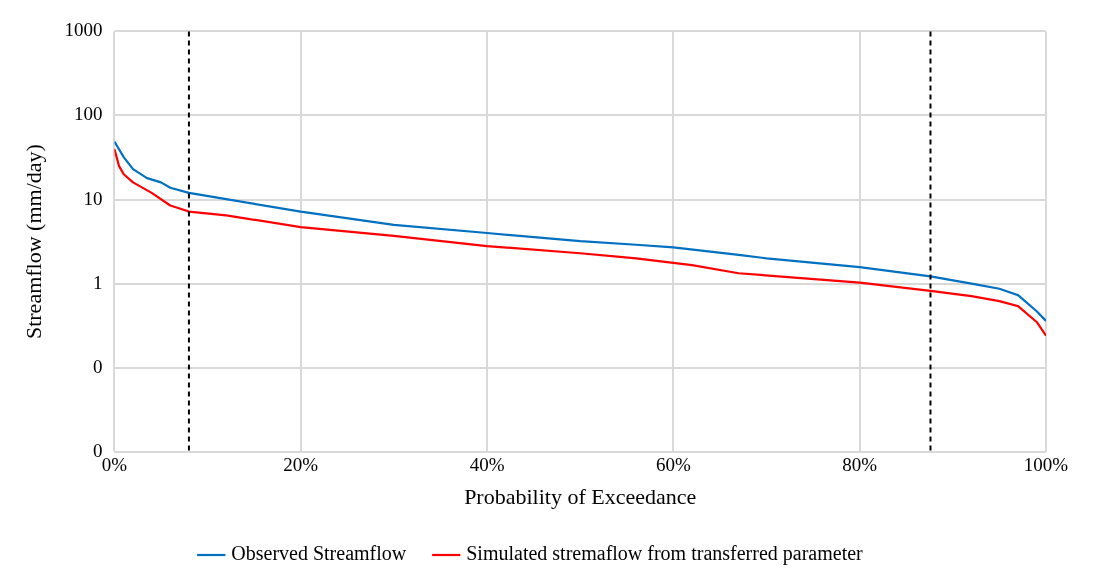  Describe the element at coordinates (580, 496) in the screenshot. I see `x-axis-title: Probability of Exceedance` at that location.